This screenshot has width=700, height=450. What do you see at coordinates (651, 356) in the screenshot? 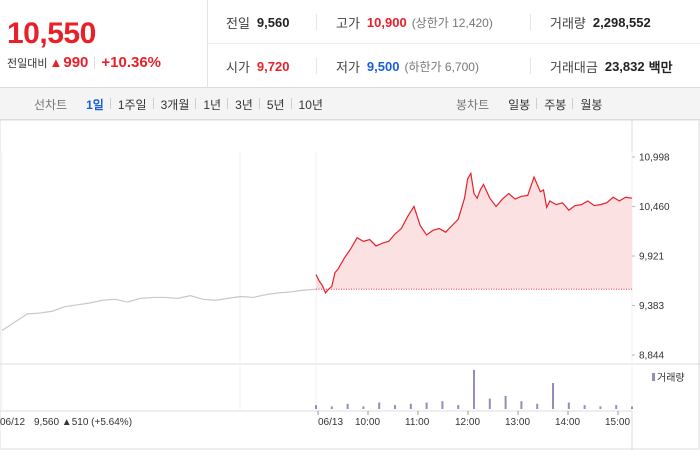
I see `y-tick-label: 8,844` at bounding box center [651, 356].